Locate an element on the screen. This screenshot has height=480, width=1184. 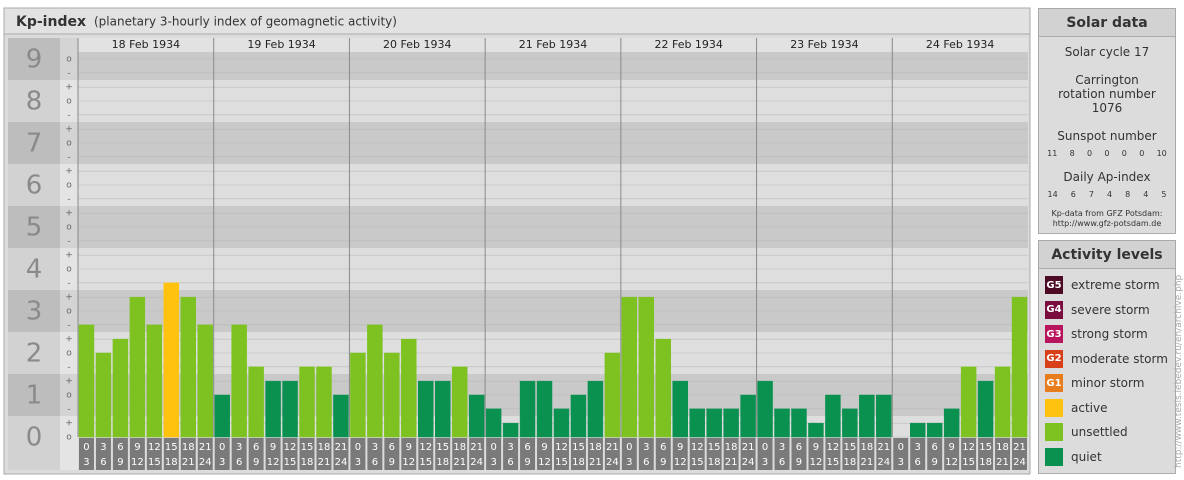
level-badge: G2 is located at coordinates (1054, 358).